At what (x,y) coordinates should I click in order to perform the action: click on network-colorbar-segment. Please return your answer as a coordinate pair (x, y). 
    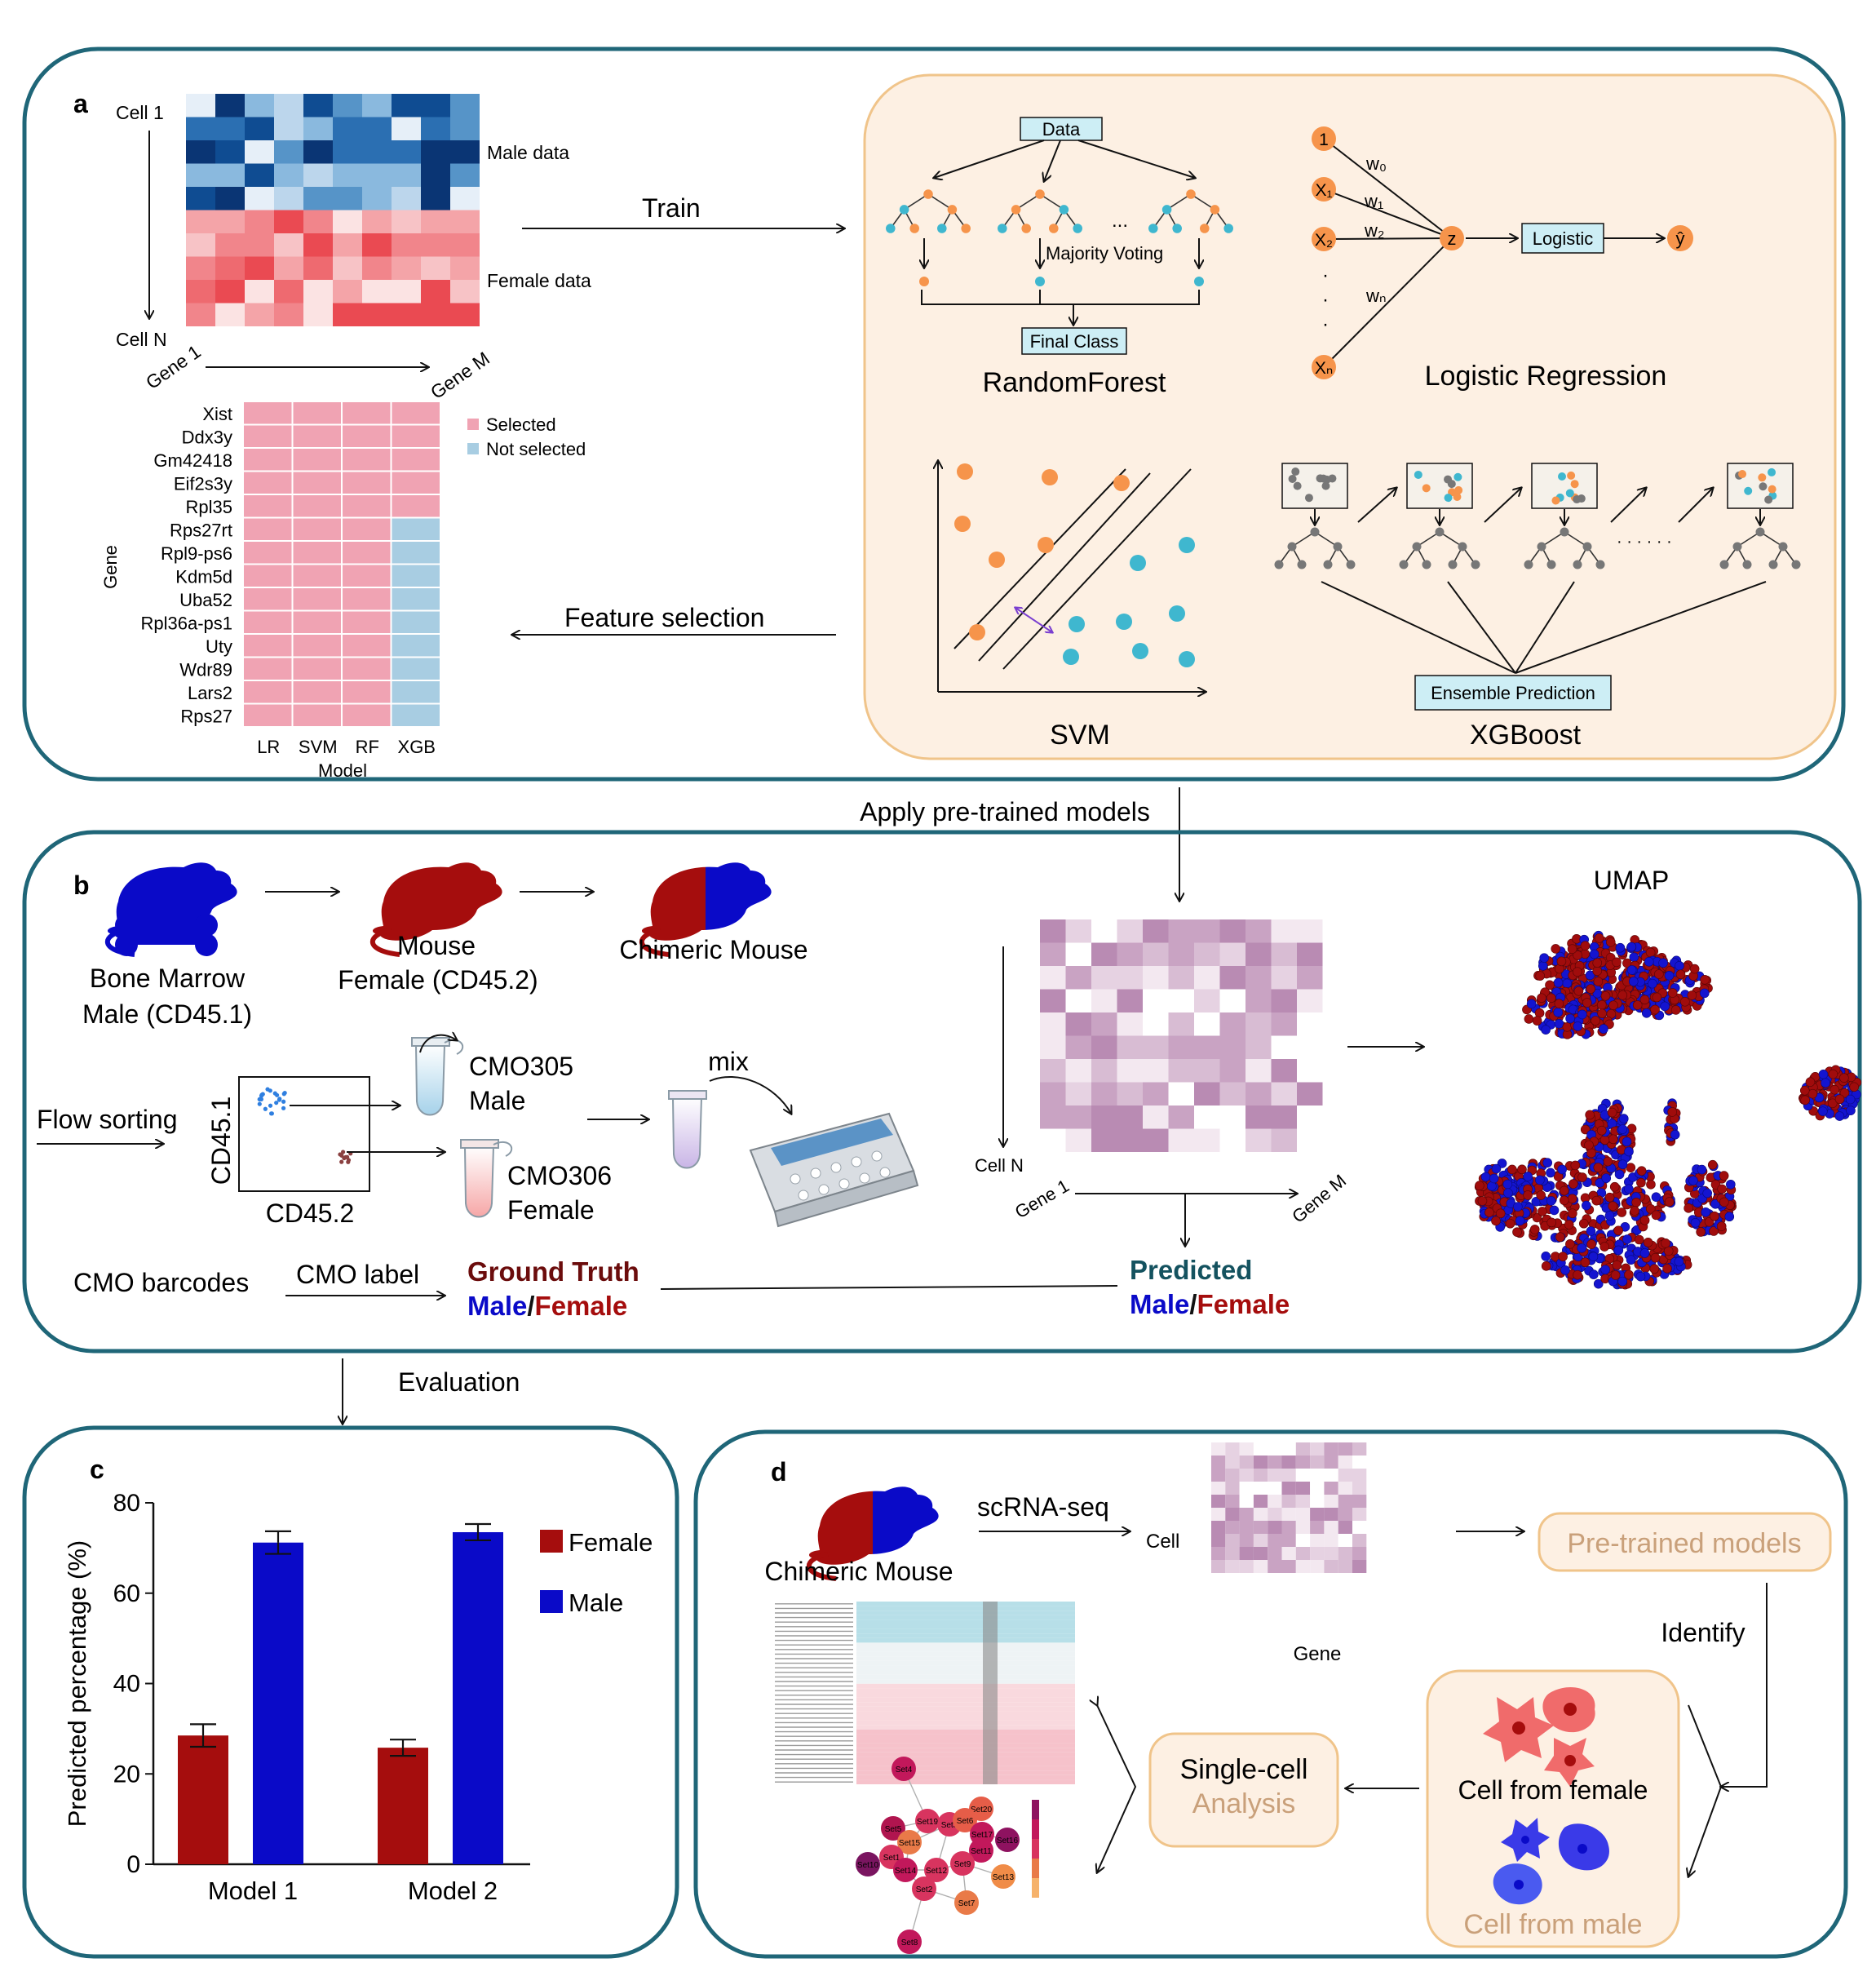
    Looking at the image, I should click on (1035, 1875).